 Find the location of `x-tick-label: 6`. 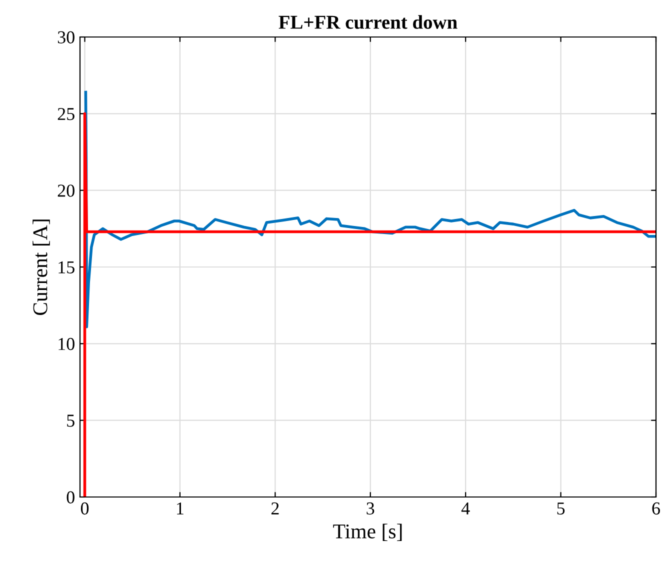

x-tick-label: 6 is located at coordinates (656, 508).